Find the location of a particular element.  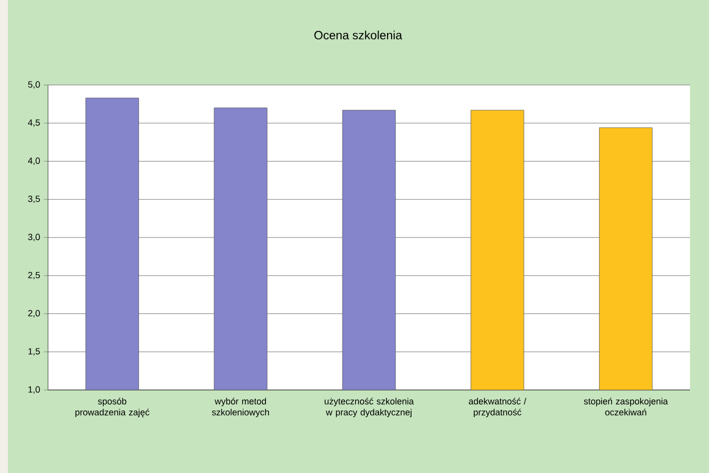

y-tick-label: 1,5 is located at coordinates (34, 352).